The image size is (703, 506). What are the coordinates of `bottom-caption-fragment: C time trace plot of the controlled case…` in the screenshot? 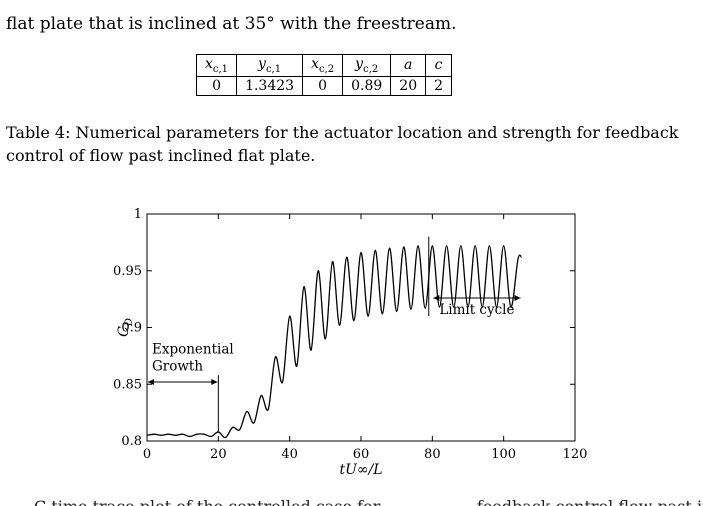 It's located at (351, 497).